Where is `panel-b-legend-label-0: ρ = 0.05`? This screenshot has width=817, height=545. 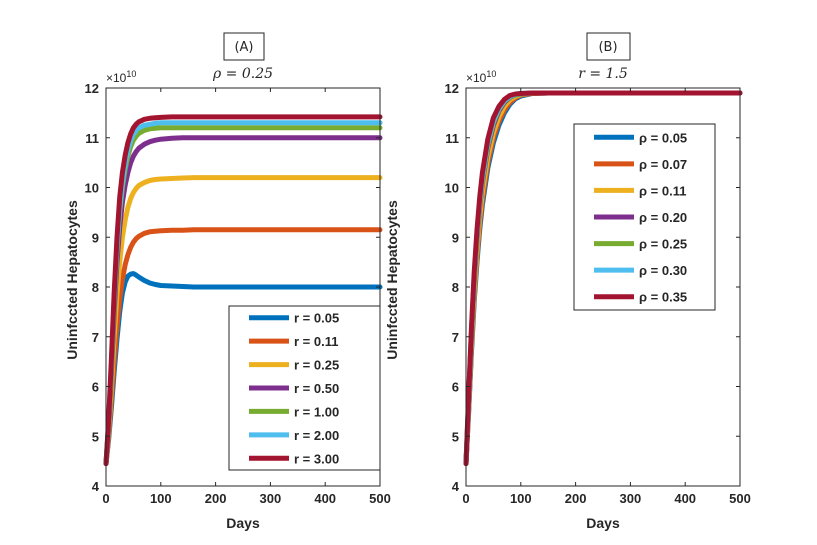
panel-b-legend-label-0: ρ = 0.05 is located at coordinates (663, 137).